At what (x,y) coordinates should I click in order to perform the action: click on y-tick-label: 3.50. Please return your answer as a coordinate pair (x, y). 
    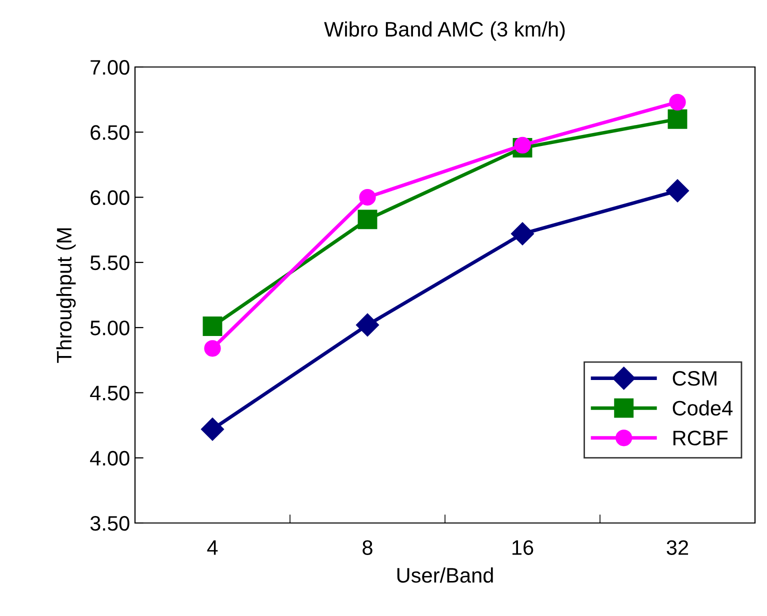
    Looking at the image, I should click on (110, 523).